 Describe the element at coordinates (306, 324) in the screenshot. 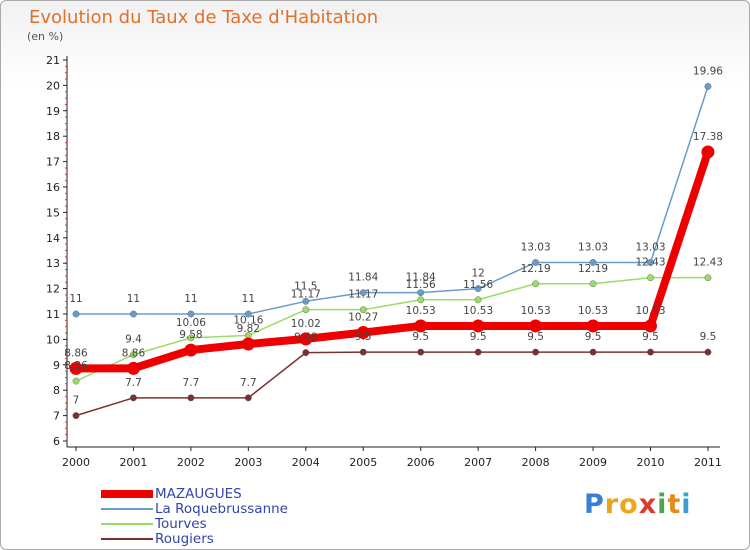

I see `data-label: 10.02` at that location.